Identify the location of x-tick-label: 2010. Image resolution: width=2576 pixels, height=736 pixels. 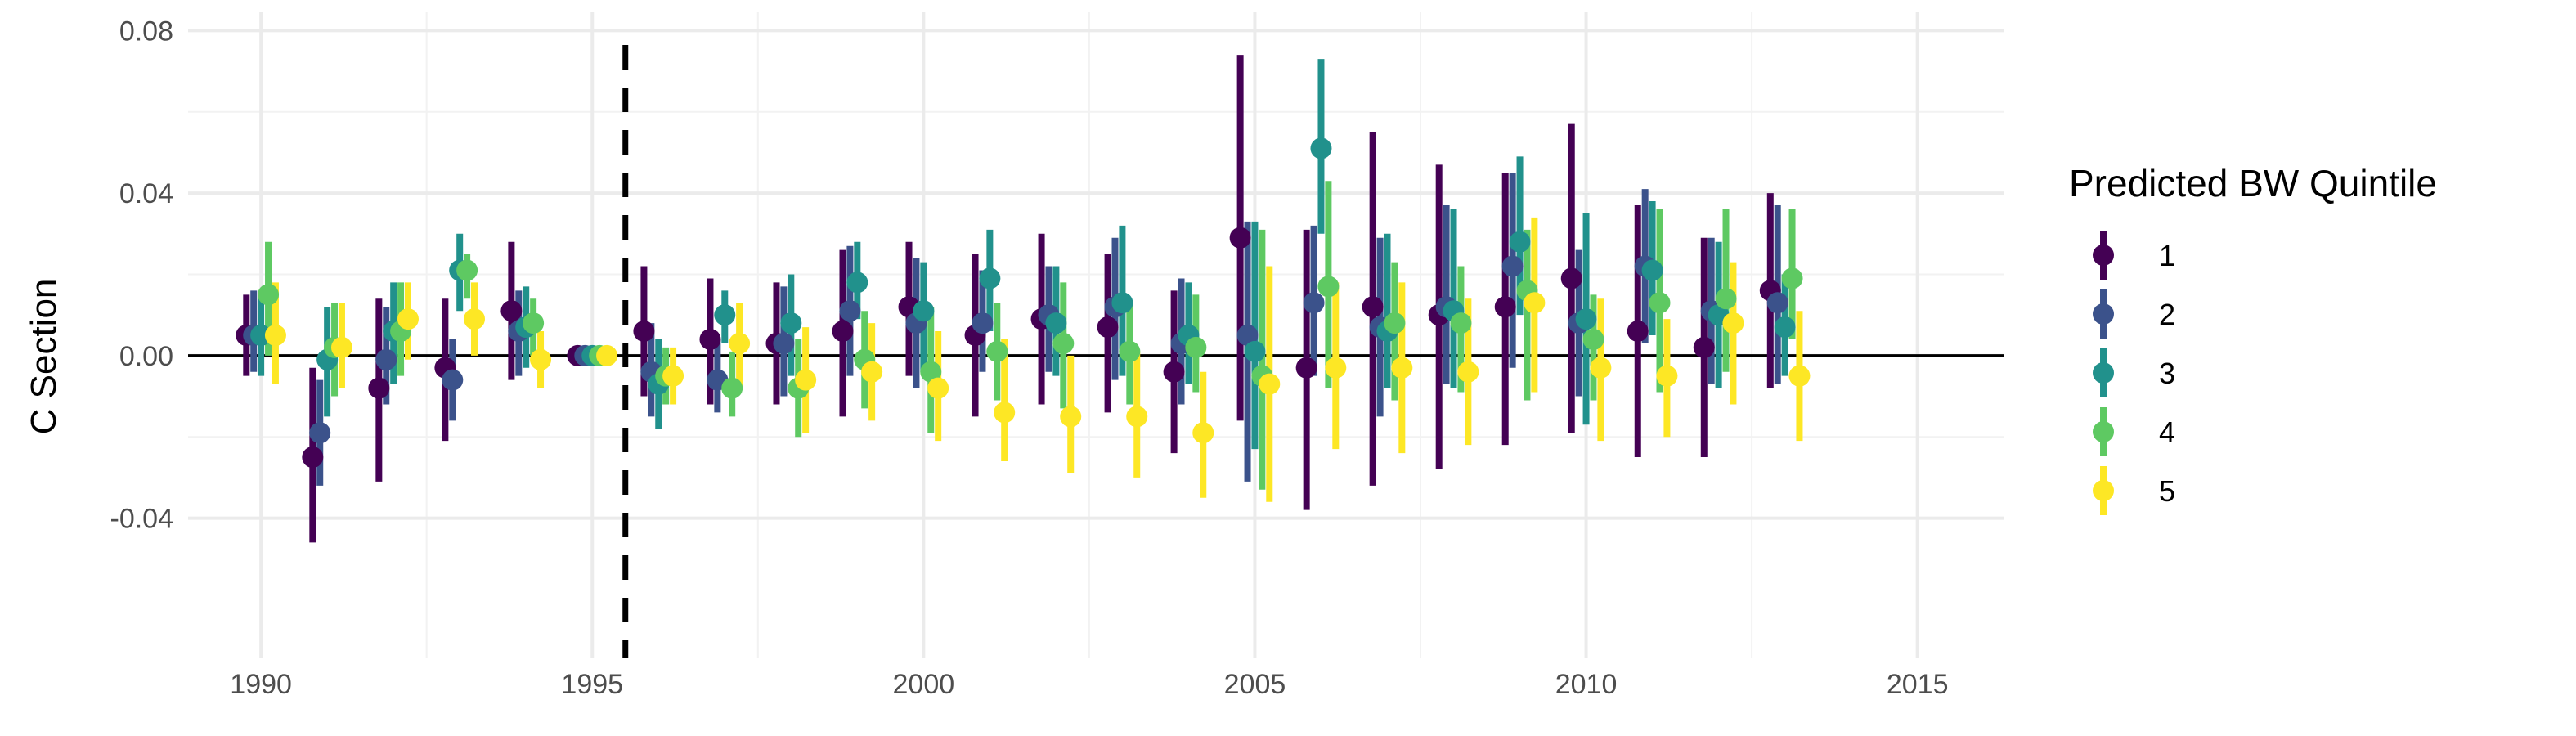
(1586, 684).